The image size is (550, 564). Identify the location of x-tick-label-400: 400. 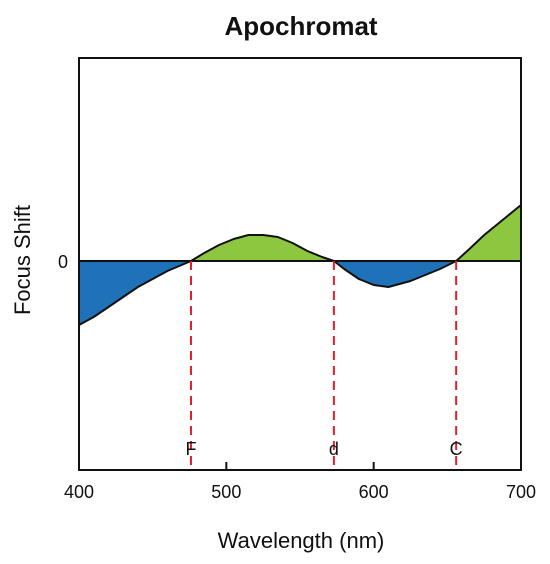
(79, 492).